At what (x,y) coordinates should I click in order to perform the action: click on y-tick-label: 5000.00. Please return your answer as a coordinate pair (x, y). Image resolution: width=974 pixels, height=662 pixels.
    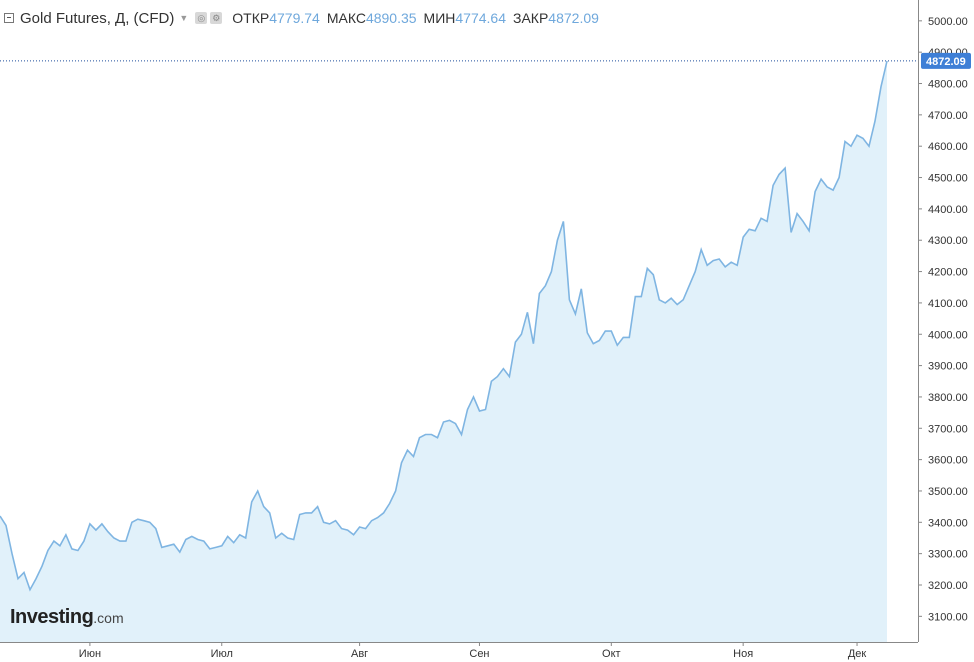
    Looking at the image, I should click on (948, 22).